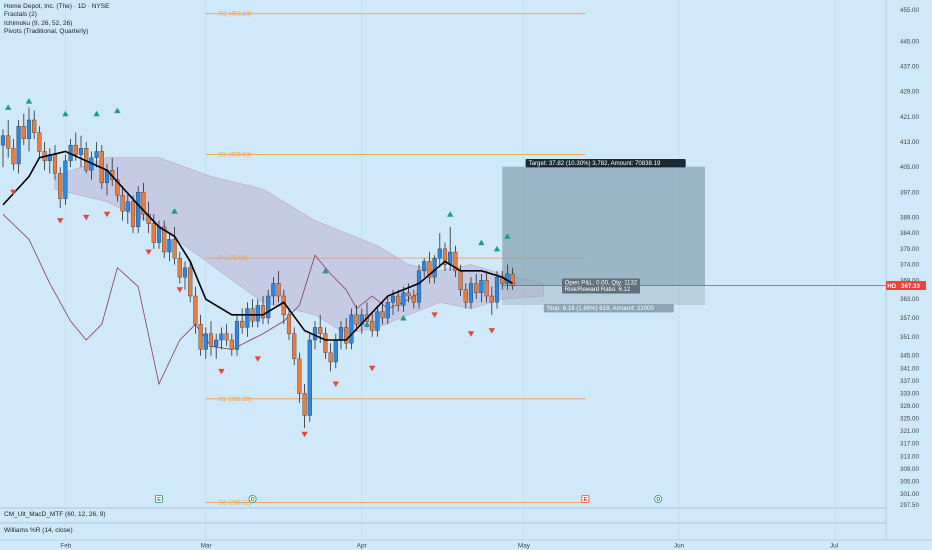 Image resolution: width=932 pixels, height=550 pixels. Describe the element at coordinates (909, 270) in the screenshot. I see `price-axis-bg` at that location.